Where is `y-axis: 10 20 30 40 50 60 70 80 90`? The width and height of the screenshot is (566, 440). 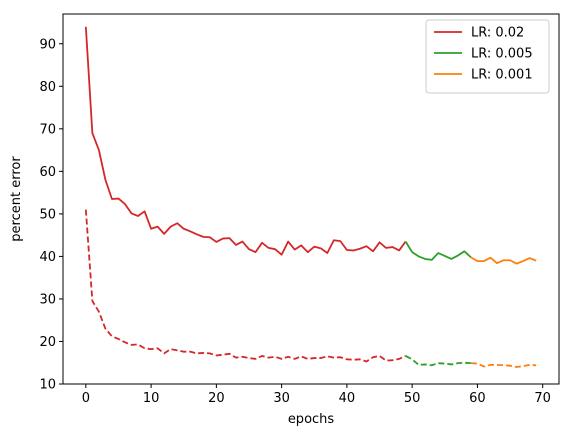 y-axis: 10 20 30 40 50 60 70 80 90 is located at coordinates (51, 214).